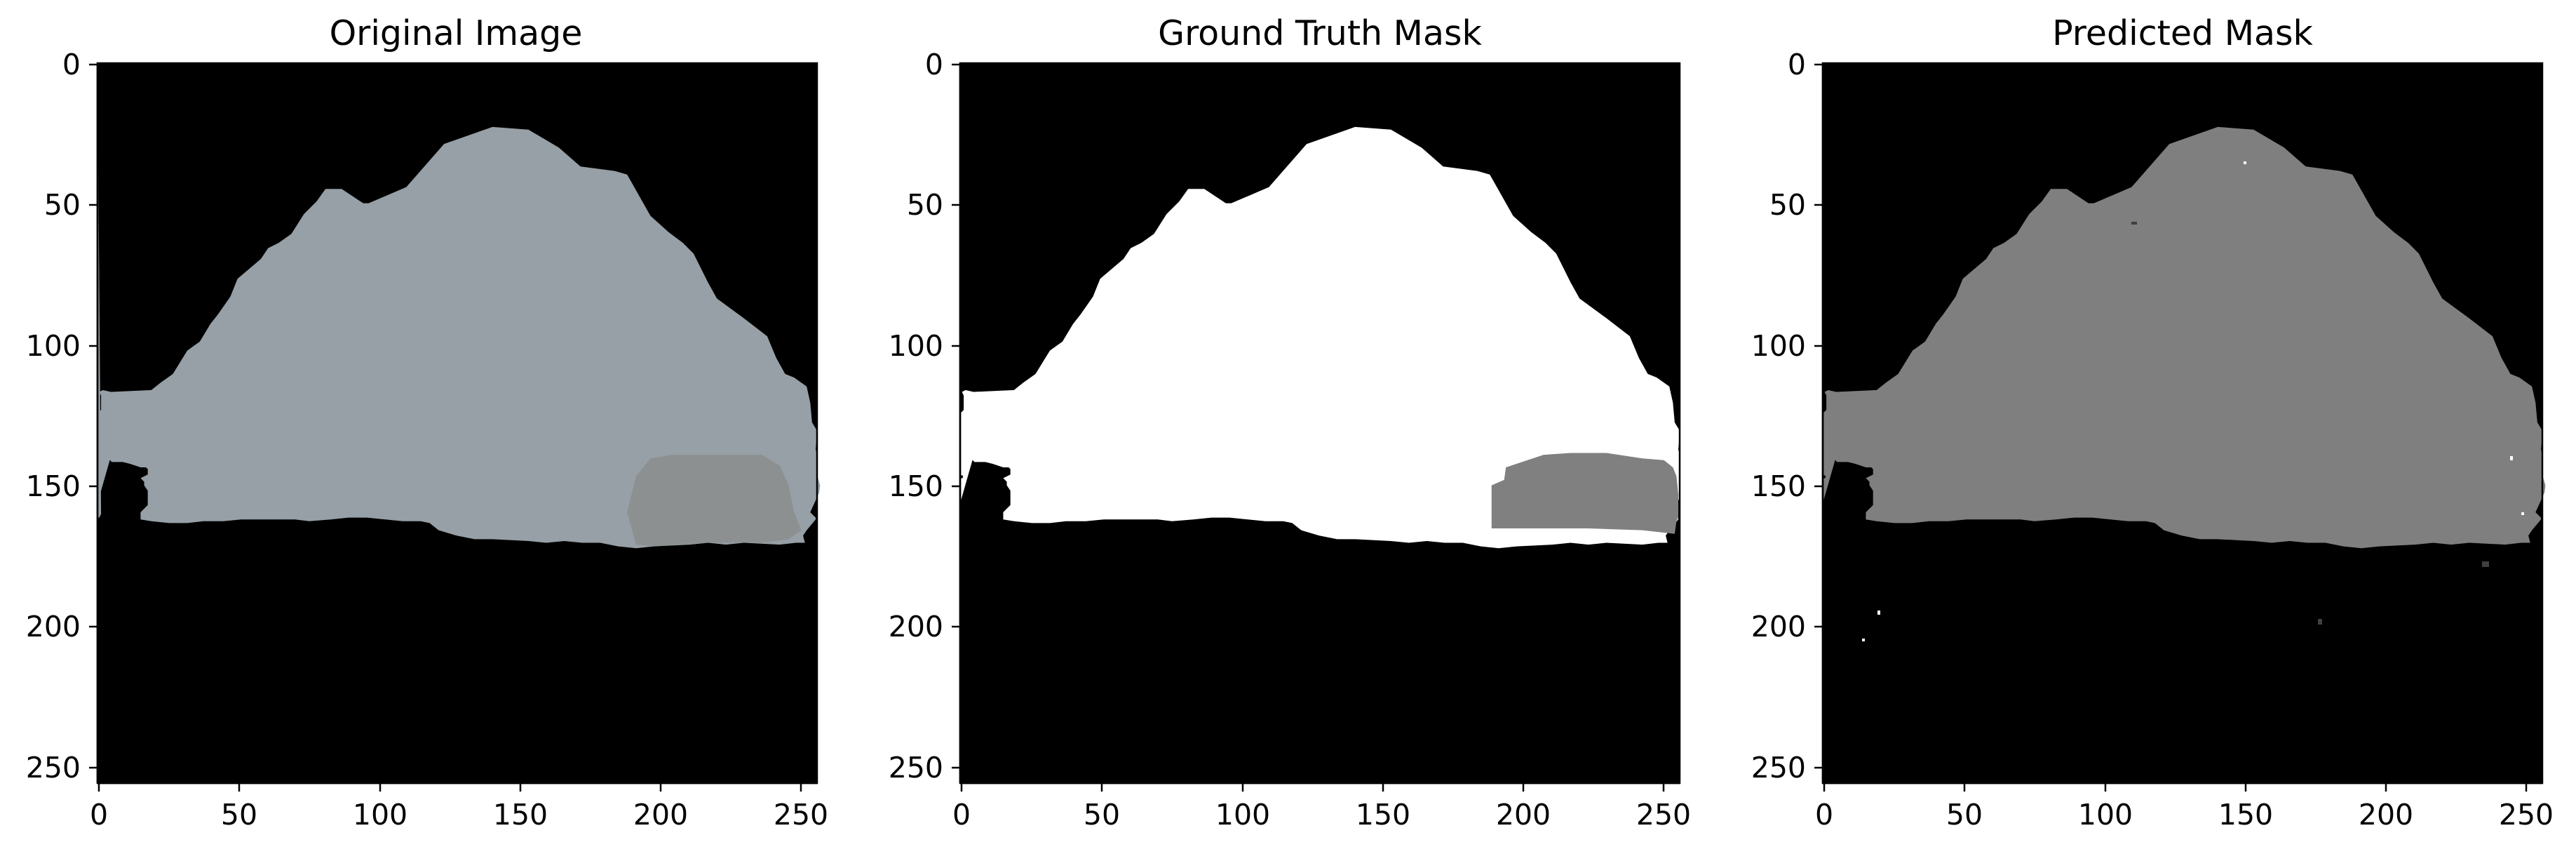 The width and height of the screenshot is (2576, 854). What do you see at coordinates (2182, 33) in the screenshot?
I see `panel-title: Predicted Mask` at bounding box center [2182, 33].